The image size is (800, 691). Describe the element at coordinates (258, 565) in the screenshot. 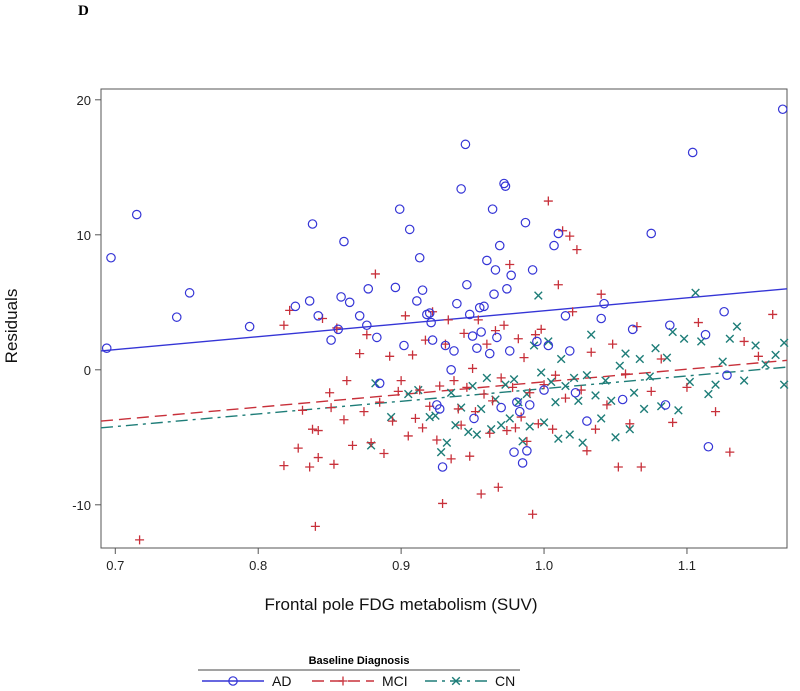

I see `x-tick-label: 0.8` at that location.